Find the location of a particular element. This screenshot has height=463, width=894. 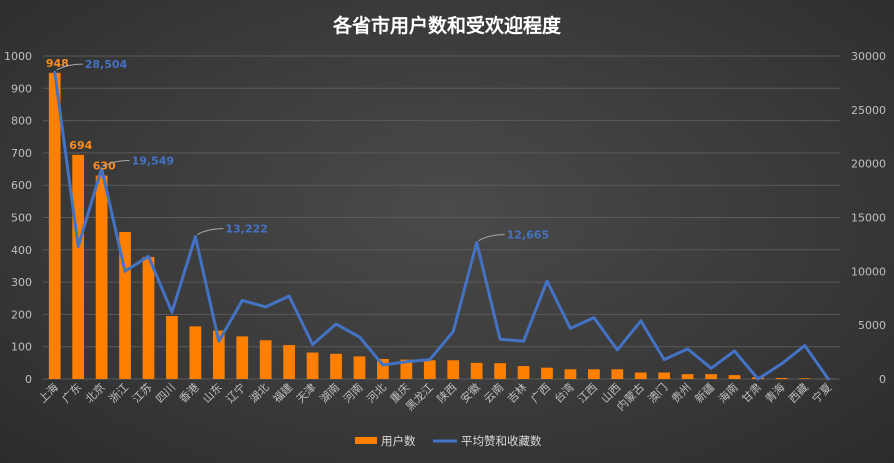

right-axis-tick-label: 25000 is located at coordinates (868, 110).